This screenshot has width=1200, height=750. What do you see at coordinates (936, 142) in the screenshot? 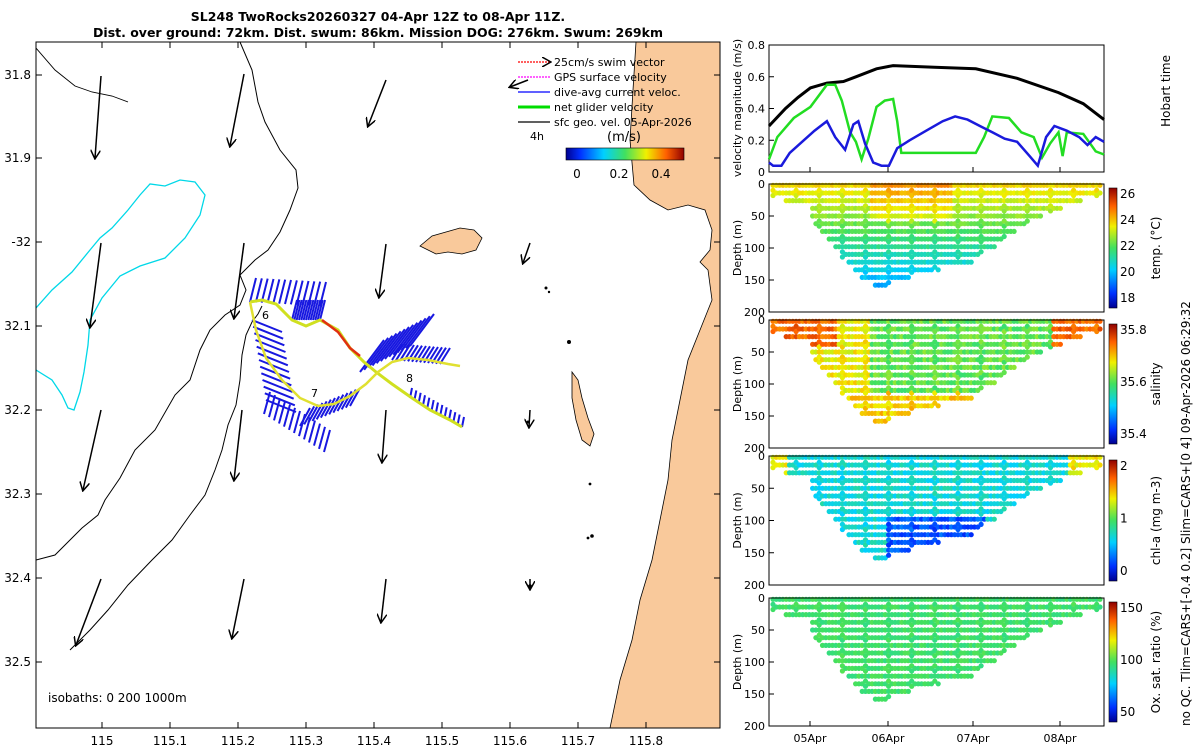
I see `velocity-series-line` at bounding box center [936, 142].